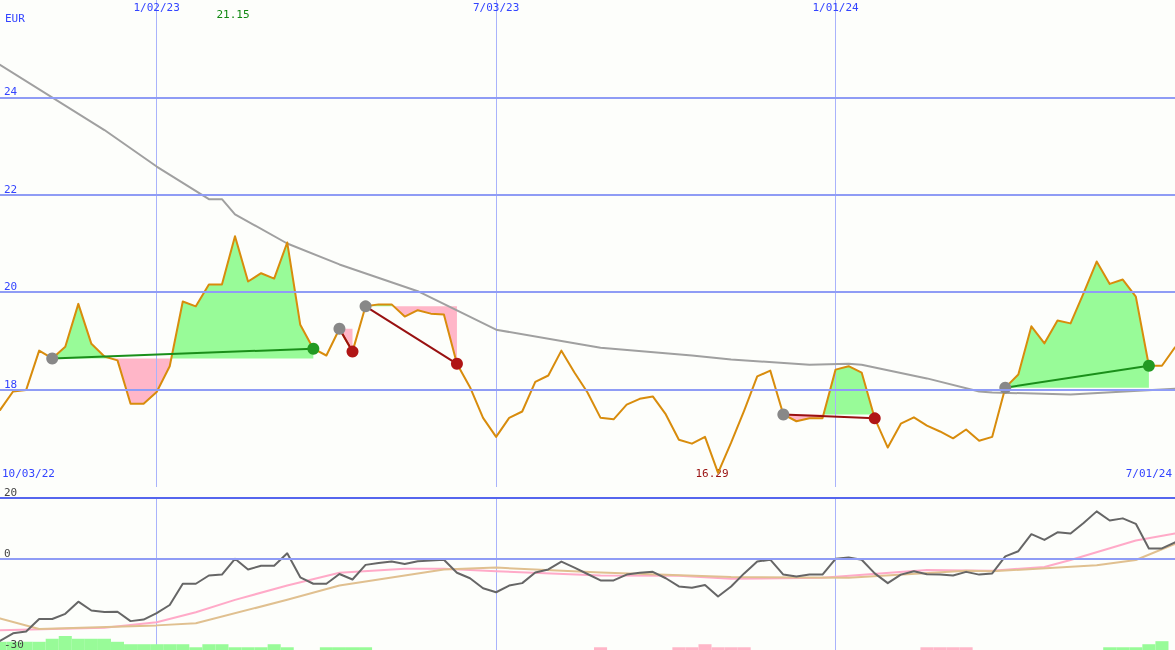  I want to click on y-tick-label: 24, so click(11, 92).